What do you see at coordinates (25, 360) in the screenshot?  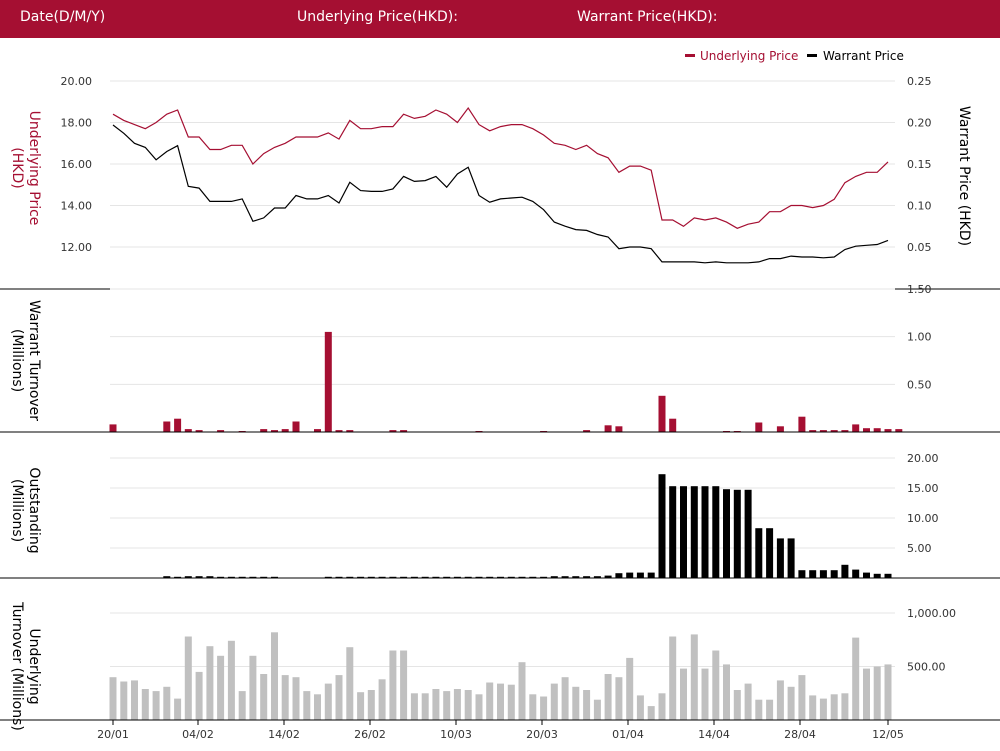 I see `y-axis-label-warrant-turnover: Warrant Turnover(Millions)` at bounding box center [25, 360].